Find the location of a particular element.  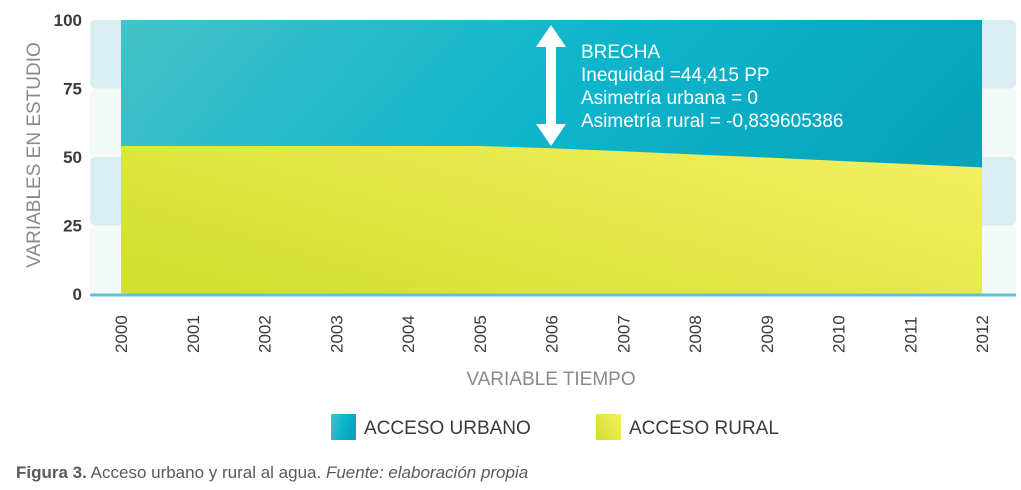

legend-label-urban: ACCESO URBANO is located at coordinates (447, 428).